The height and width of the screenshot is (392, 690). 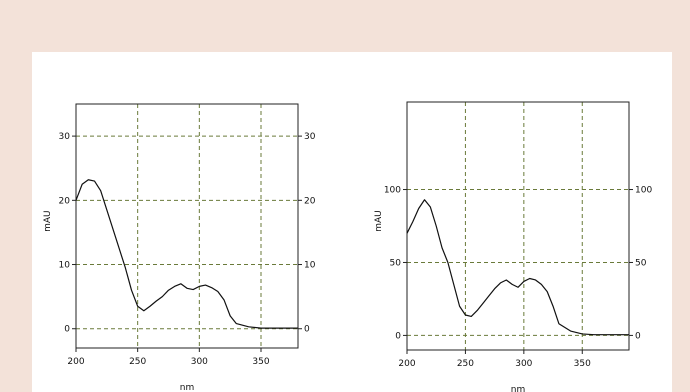 What do you see at coordinates (65, 137) in the screenshot?
I see `y-tick-label-left: 30` at bounding box center [65, 137].